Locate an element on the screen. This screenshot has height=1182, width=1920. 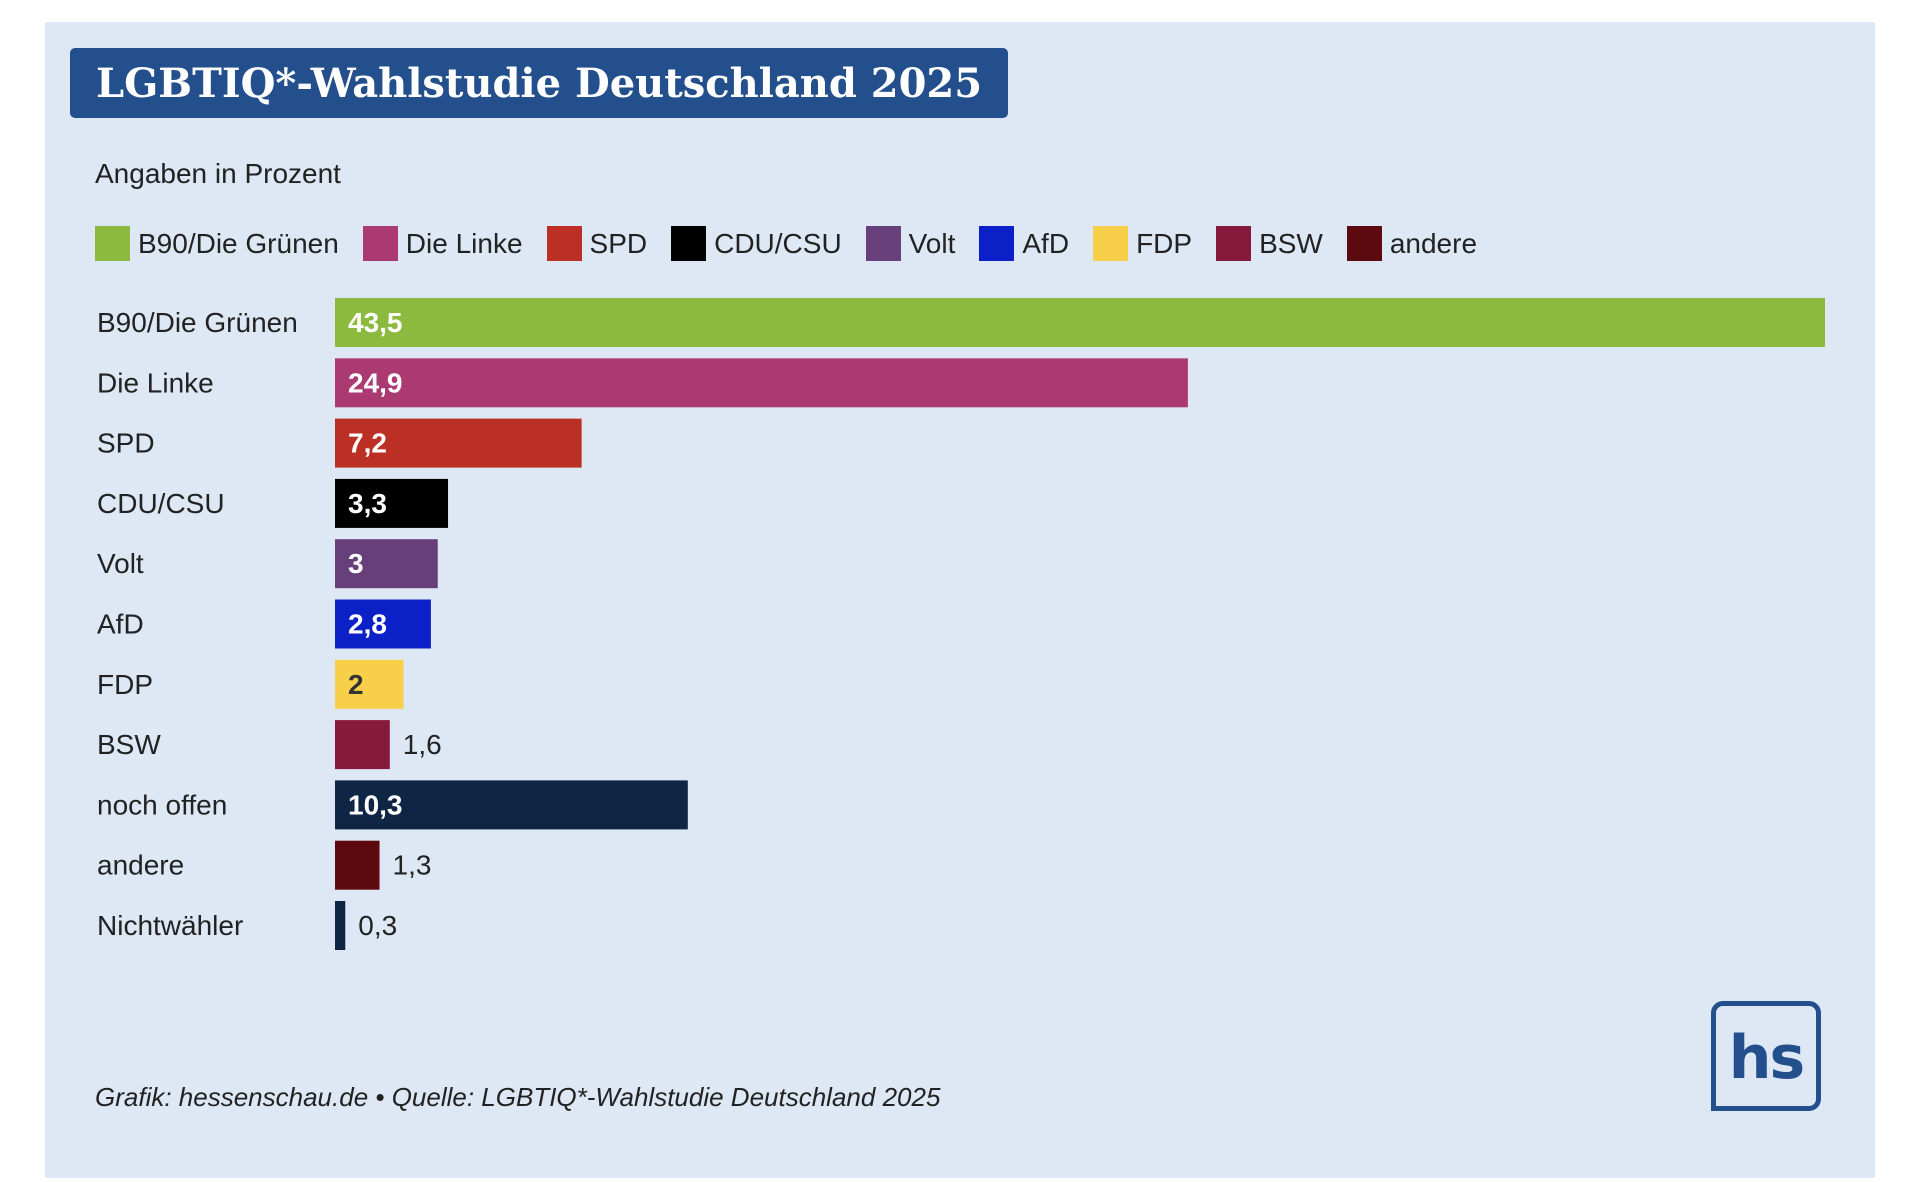
category-label: Die Linke is located at coordinates (155, 382).